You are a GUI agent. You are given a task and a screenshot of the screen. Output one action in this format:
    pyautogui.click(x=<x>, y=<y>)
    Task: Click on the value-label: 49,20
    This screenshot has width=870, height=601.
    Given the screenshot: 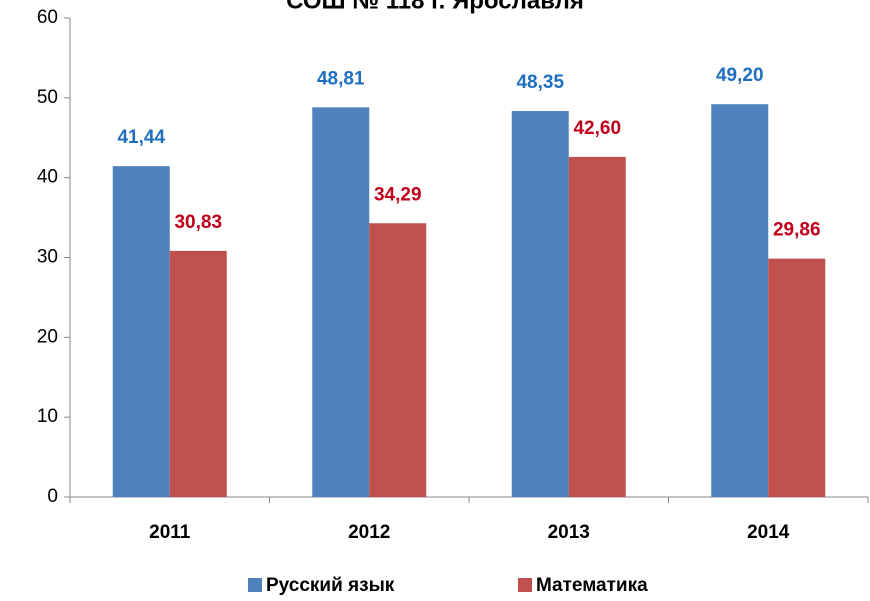 What is the action you would take?
    pyautogui.click(x=740, y=75)
    